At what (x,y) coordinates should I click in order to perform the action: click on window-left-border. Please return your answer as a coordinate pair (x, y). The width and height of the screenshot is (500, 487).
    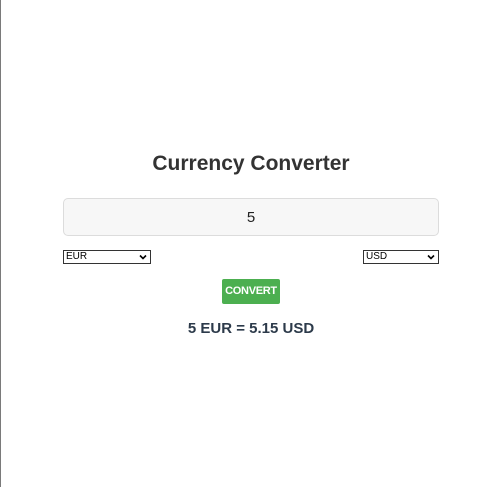
    Looking at the image, I should click on (0, 243).